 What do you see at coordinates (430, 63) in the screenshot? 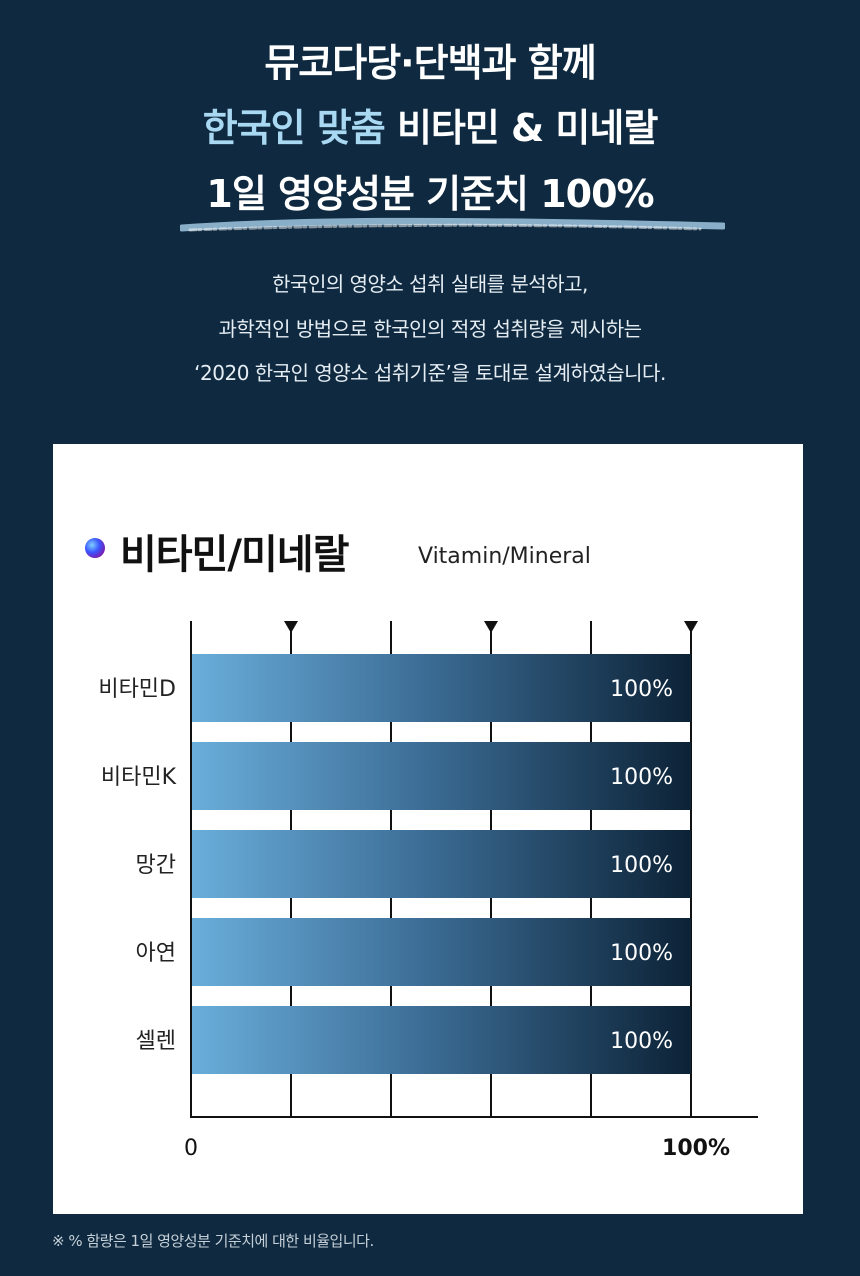
I see `headline-line-1: 뮤코다당·단백과 함께` at bounding box center [430, 63].